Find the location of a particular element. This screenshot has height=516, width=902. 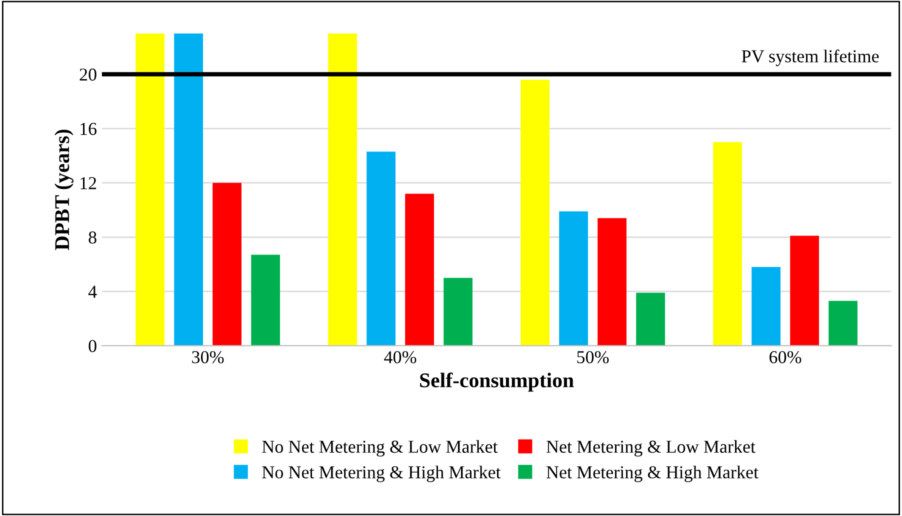

y-axis-title: DPBT (years) is located at coordinates (64, 190).